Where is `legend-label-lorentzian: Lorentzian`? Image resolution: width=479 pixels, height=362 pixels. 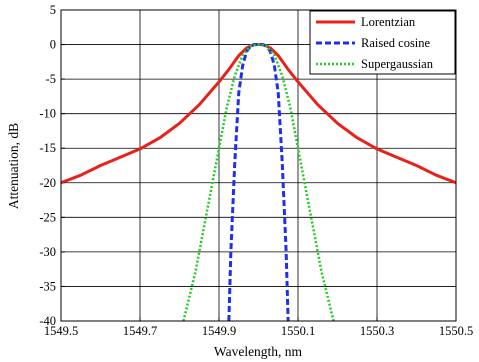
legend-label-lorentzian: Lorentzian is located at coordinates (388, 22).